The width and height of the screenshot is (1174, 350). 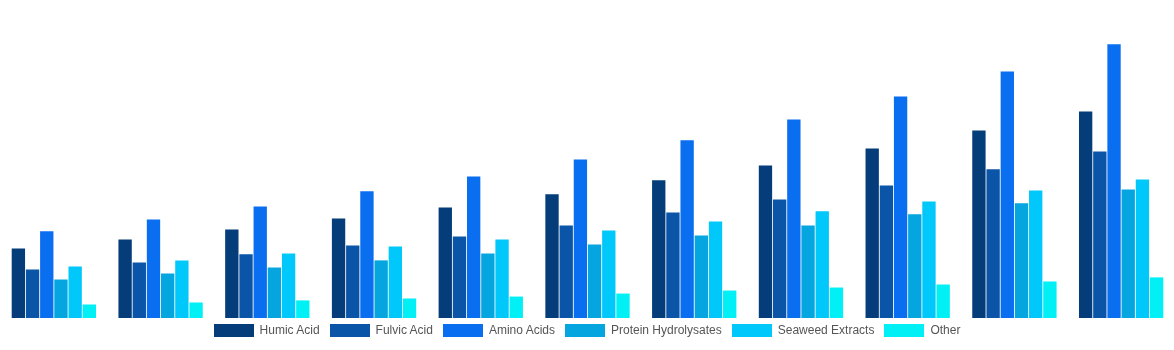 I want to click on legend-label: Fulvic Acid, so click(x=404, y=330).